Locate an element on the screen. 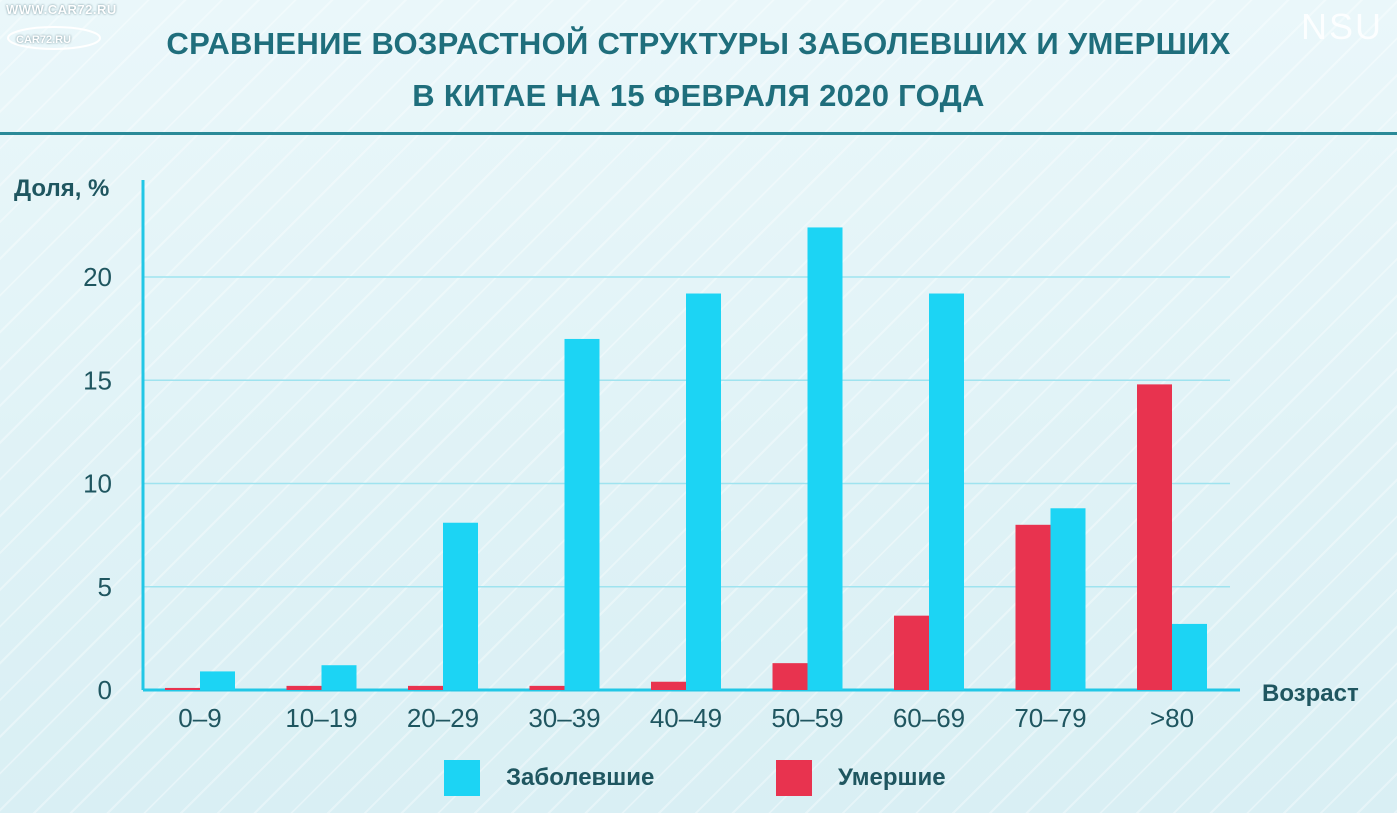 The image size is (1397, 813). y-tick-label-5: 5 is located at coordinates (105, 587).